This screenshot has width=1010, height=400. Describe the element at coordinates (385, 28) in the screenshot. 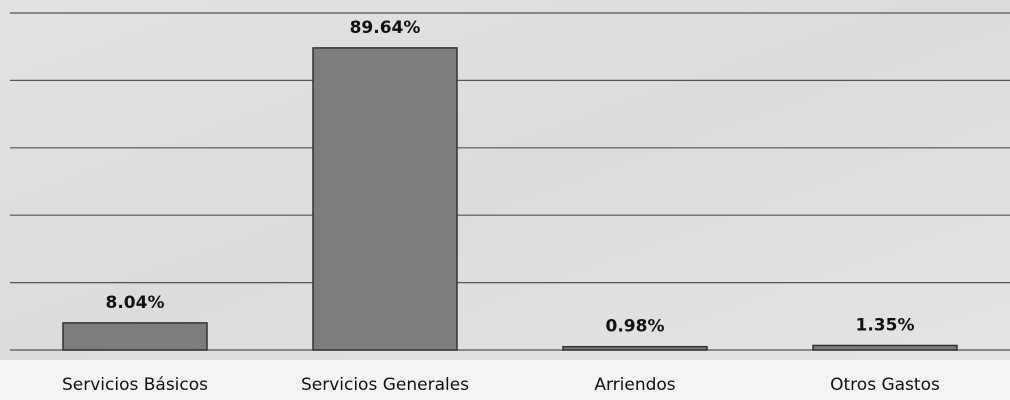

I see `value-label: 89.64%` at that location.